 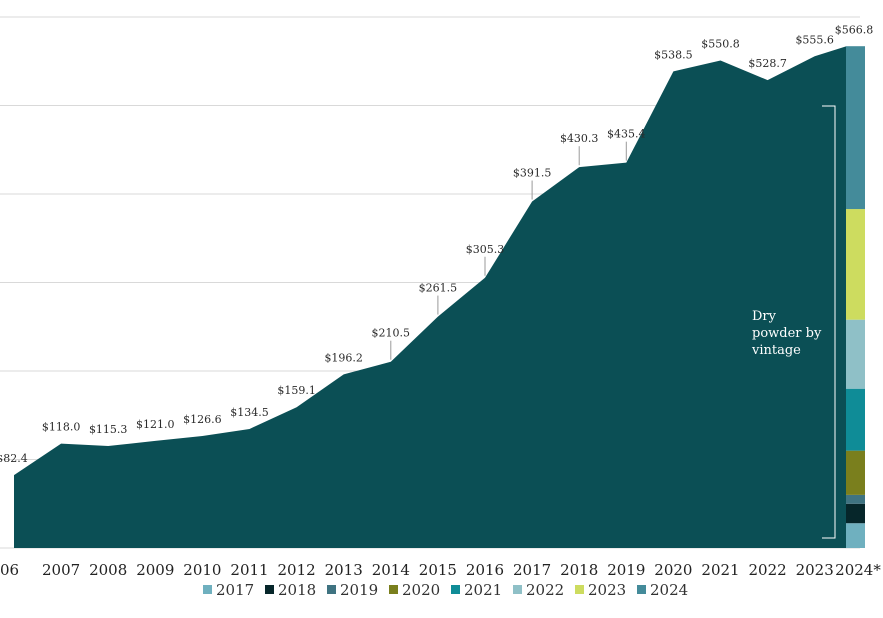 I want to click on legend-label-2023: 2023, so click(x=607, y=590).